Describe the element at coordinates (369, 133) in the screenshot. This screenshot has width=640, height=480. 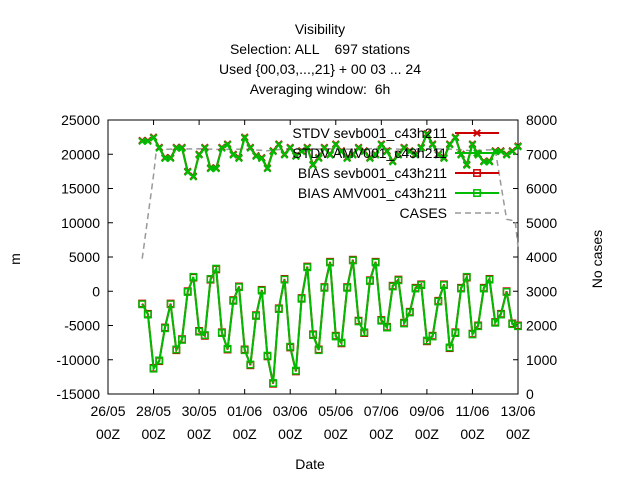
I see `legend-label: STDV sevb001_c43h211` at that location.